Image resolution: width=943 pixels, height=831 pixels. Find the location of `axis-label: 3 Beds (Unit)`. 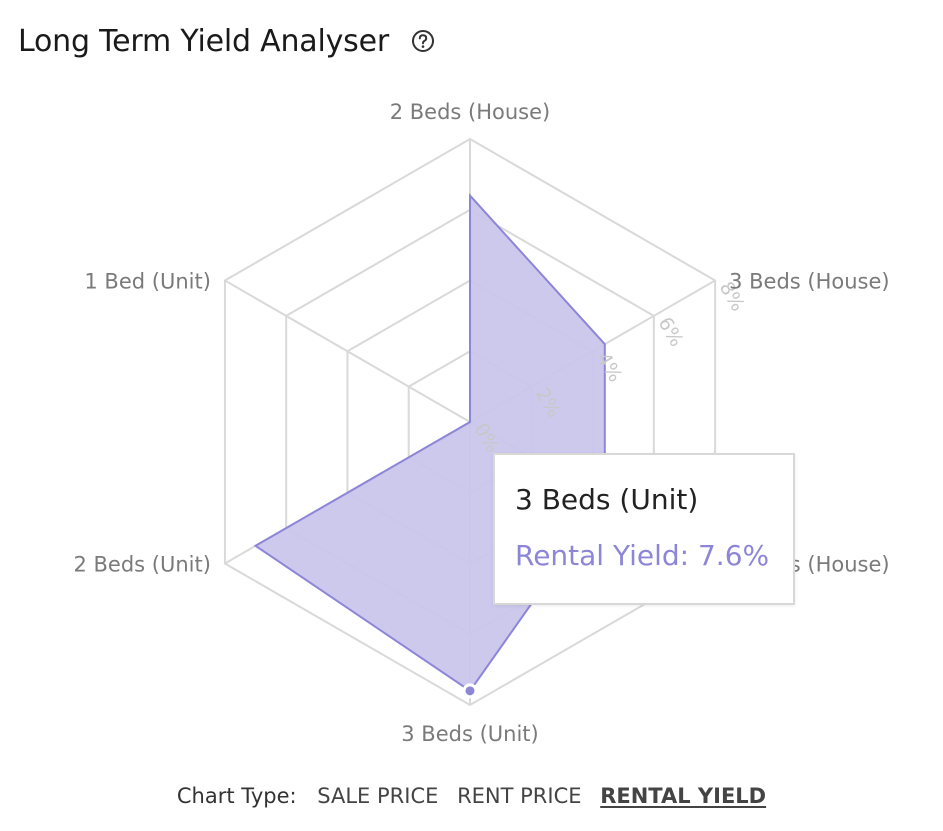

axis-label: 3 Beds (Unit) is located at coordinates (469, 734).